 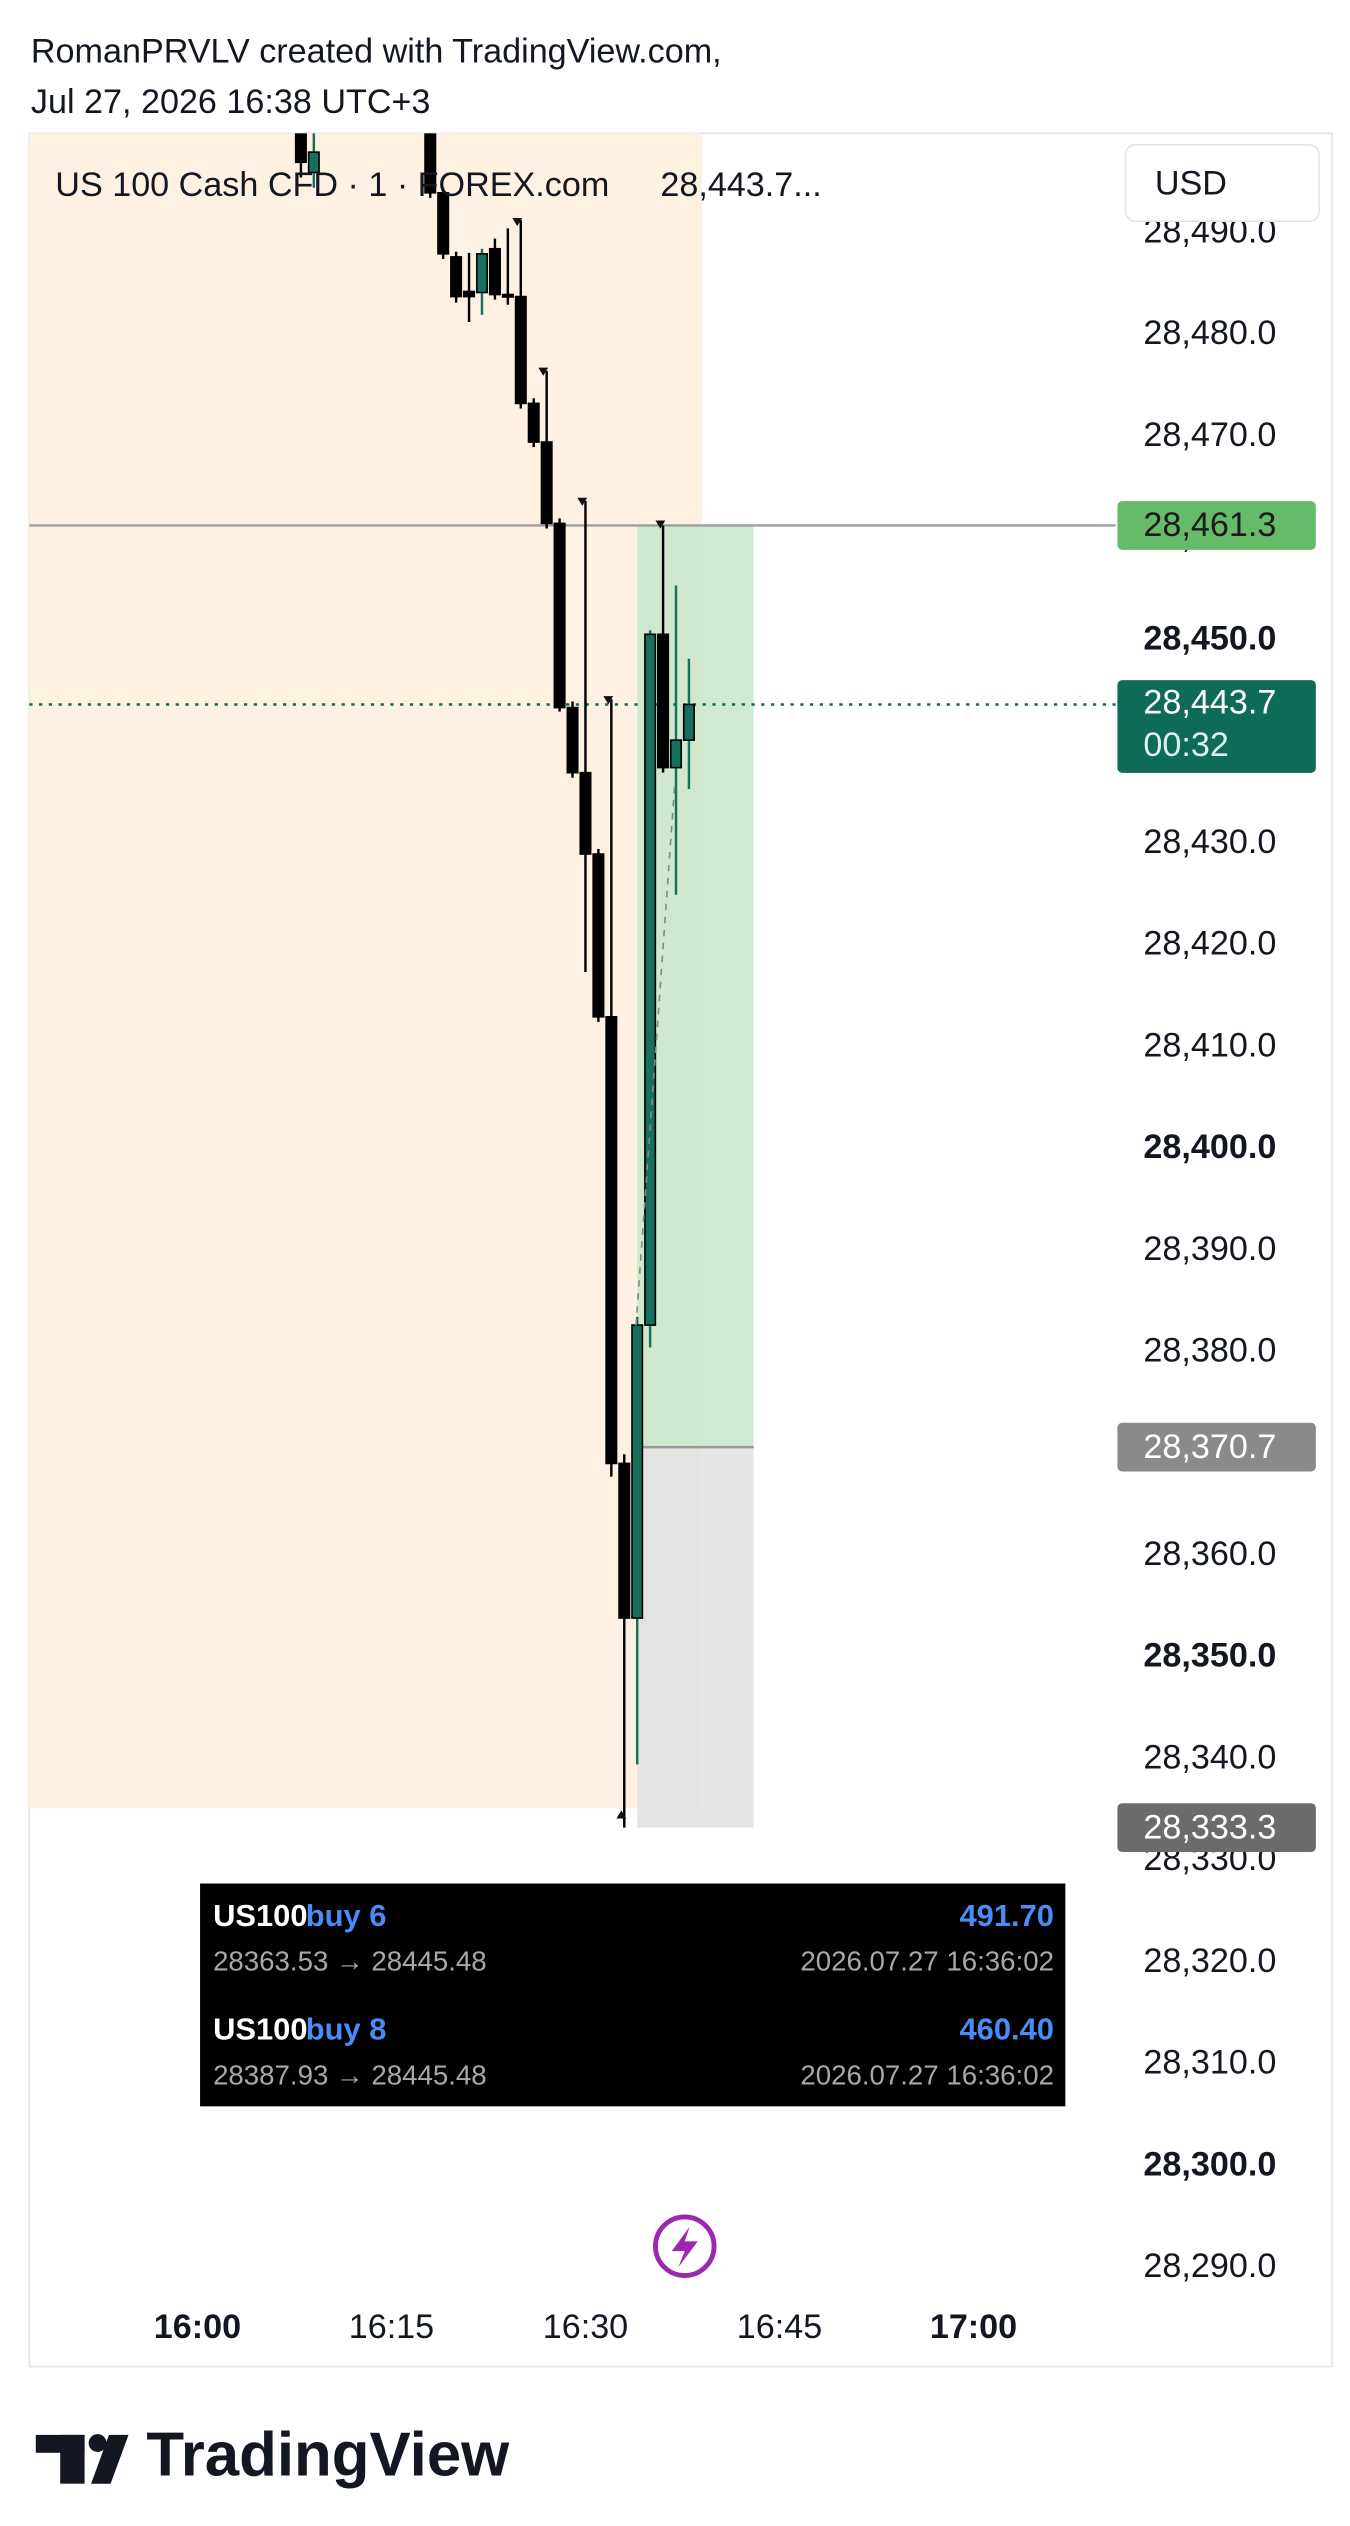 I want to click on x-tick-label: 16:00, so click(x=197, y=2327).